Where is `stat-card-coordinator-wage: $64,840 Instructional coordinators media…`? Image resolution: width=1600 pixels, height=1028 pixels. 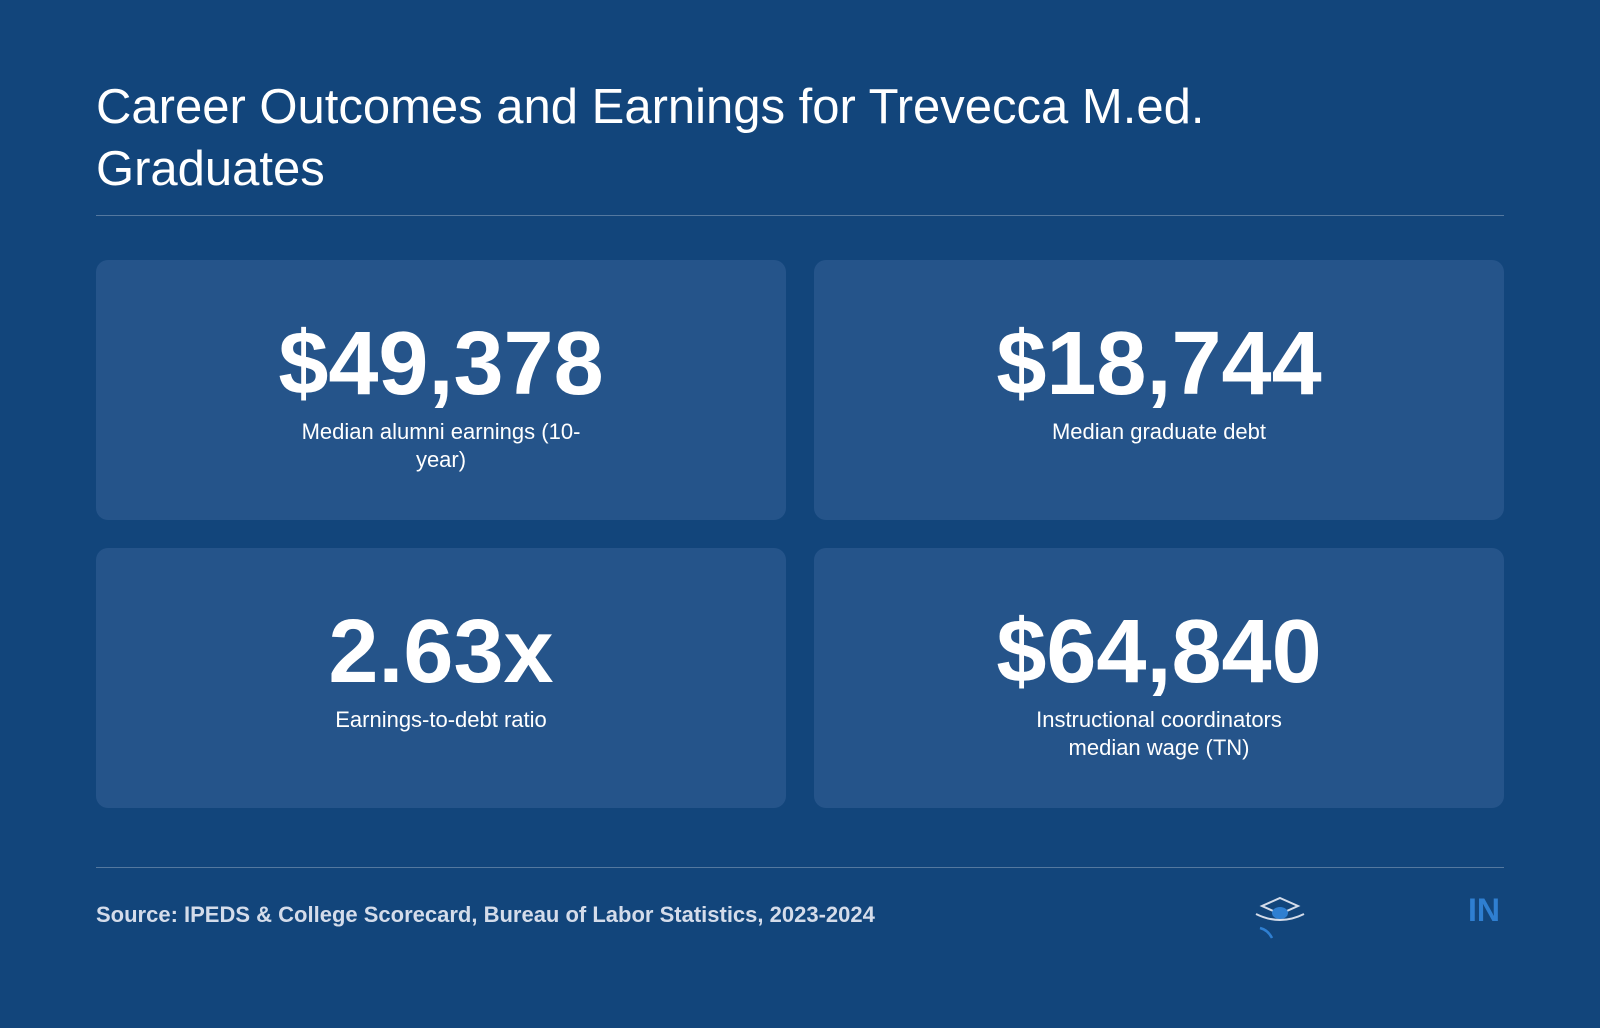 stat-card-coordinator-wage: $64,840 Instructional coordinators media… is located at coordinates (1159, 678).